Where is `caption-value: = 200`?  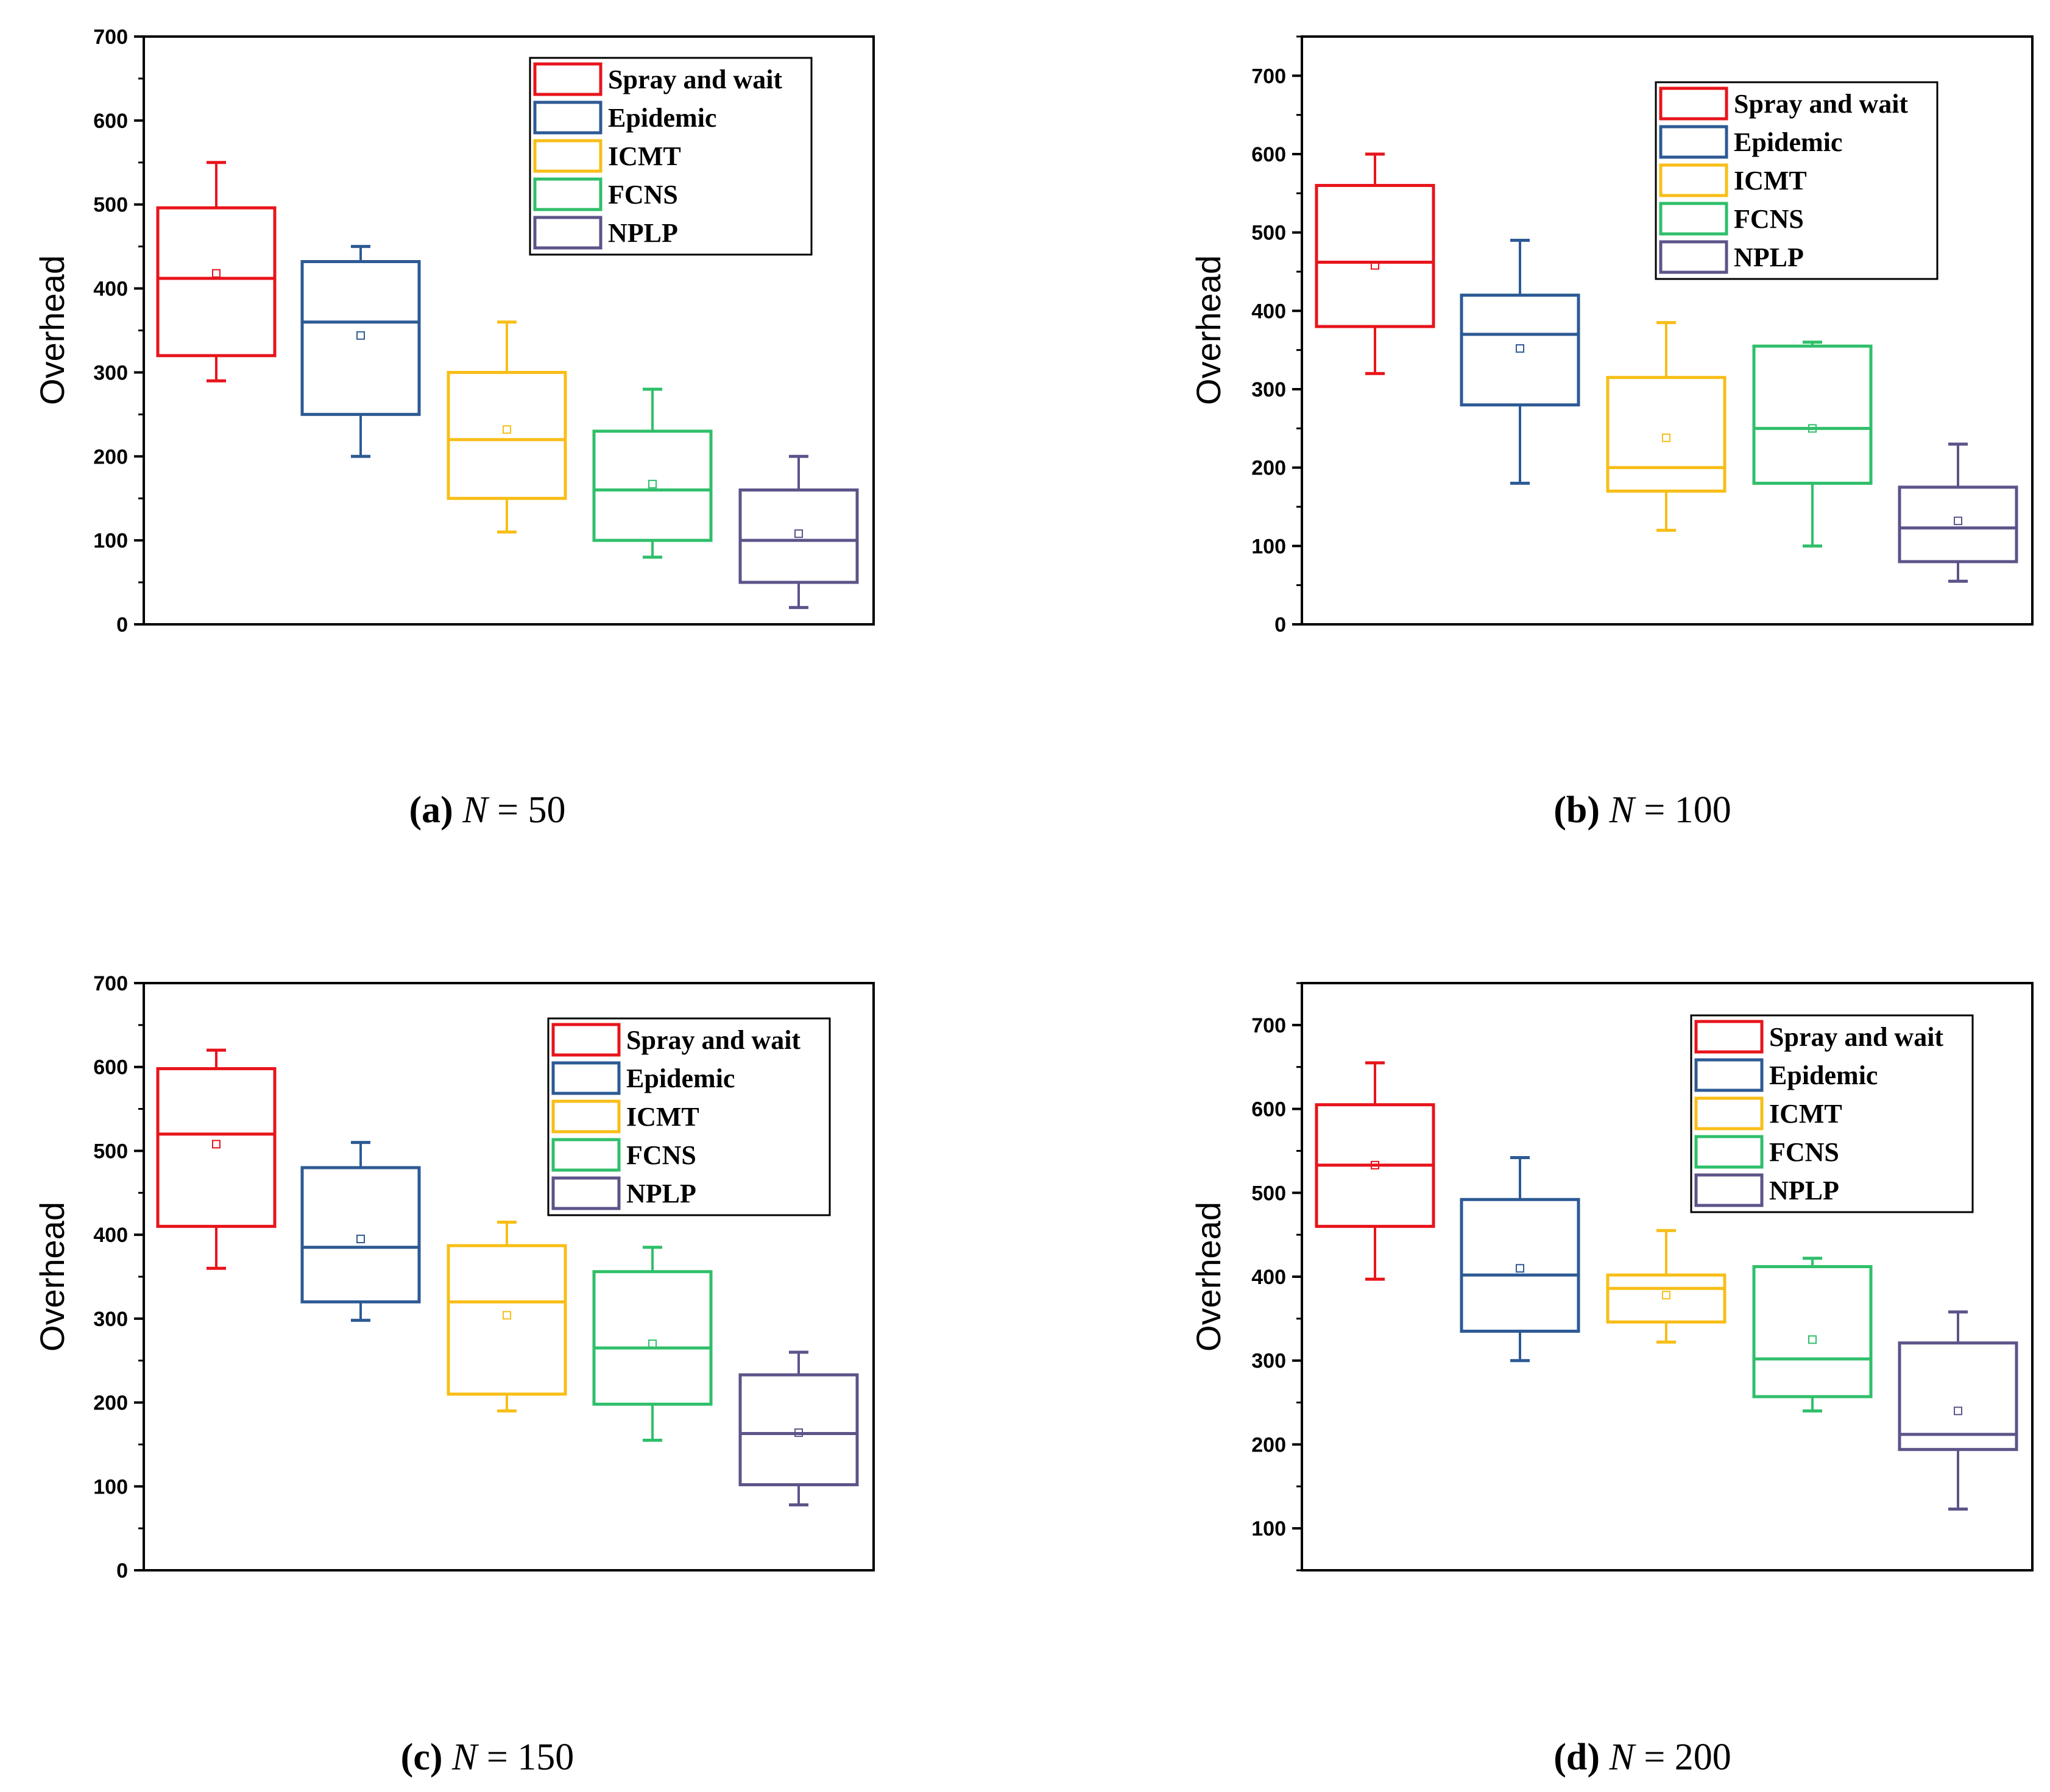
caption-value: = 200 is located at coordinates (1683, 1757).